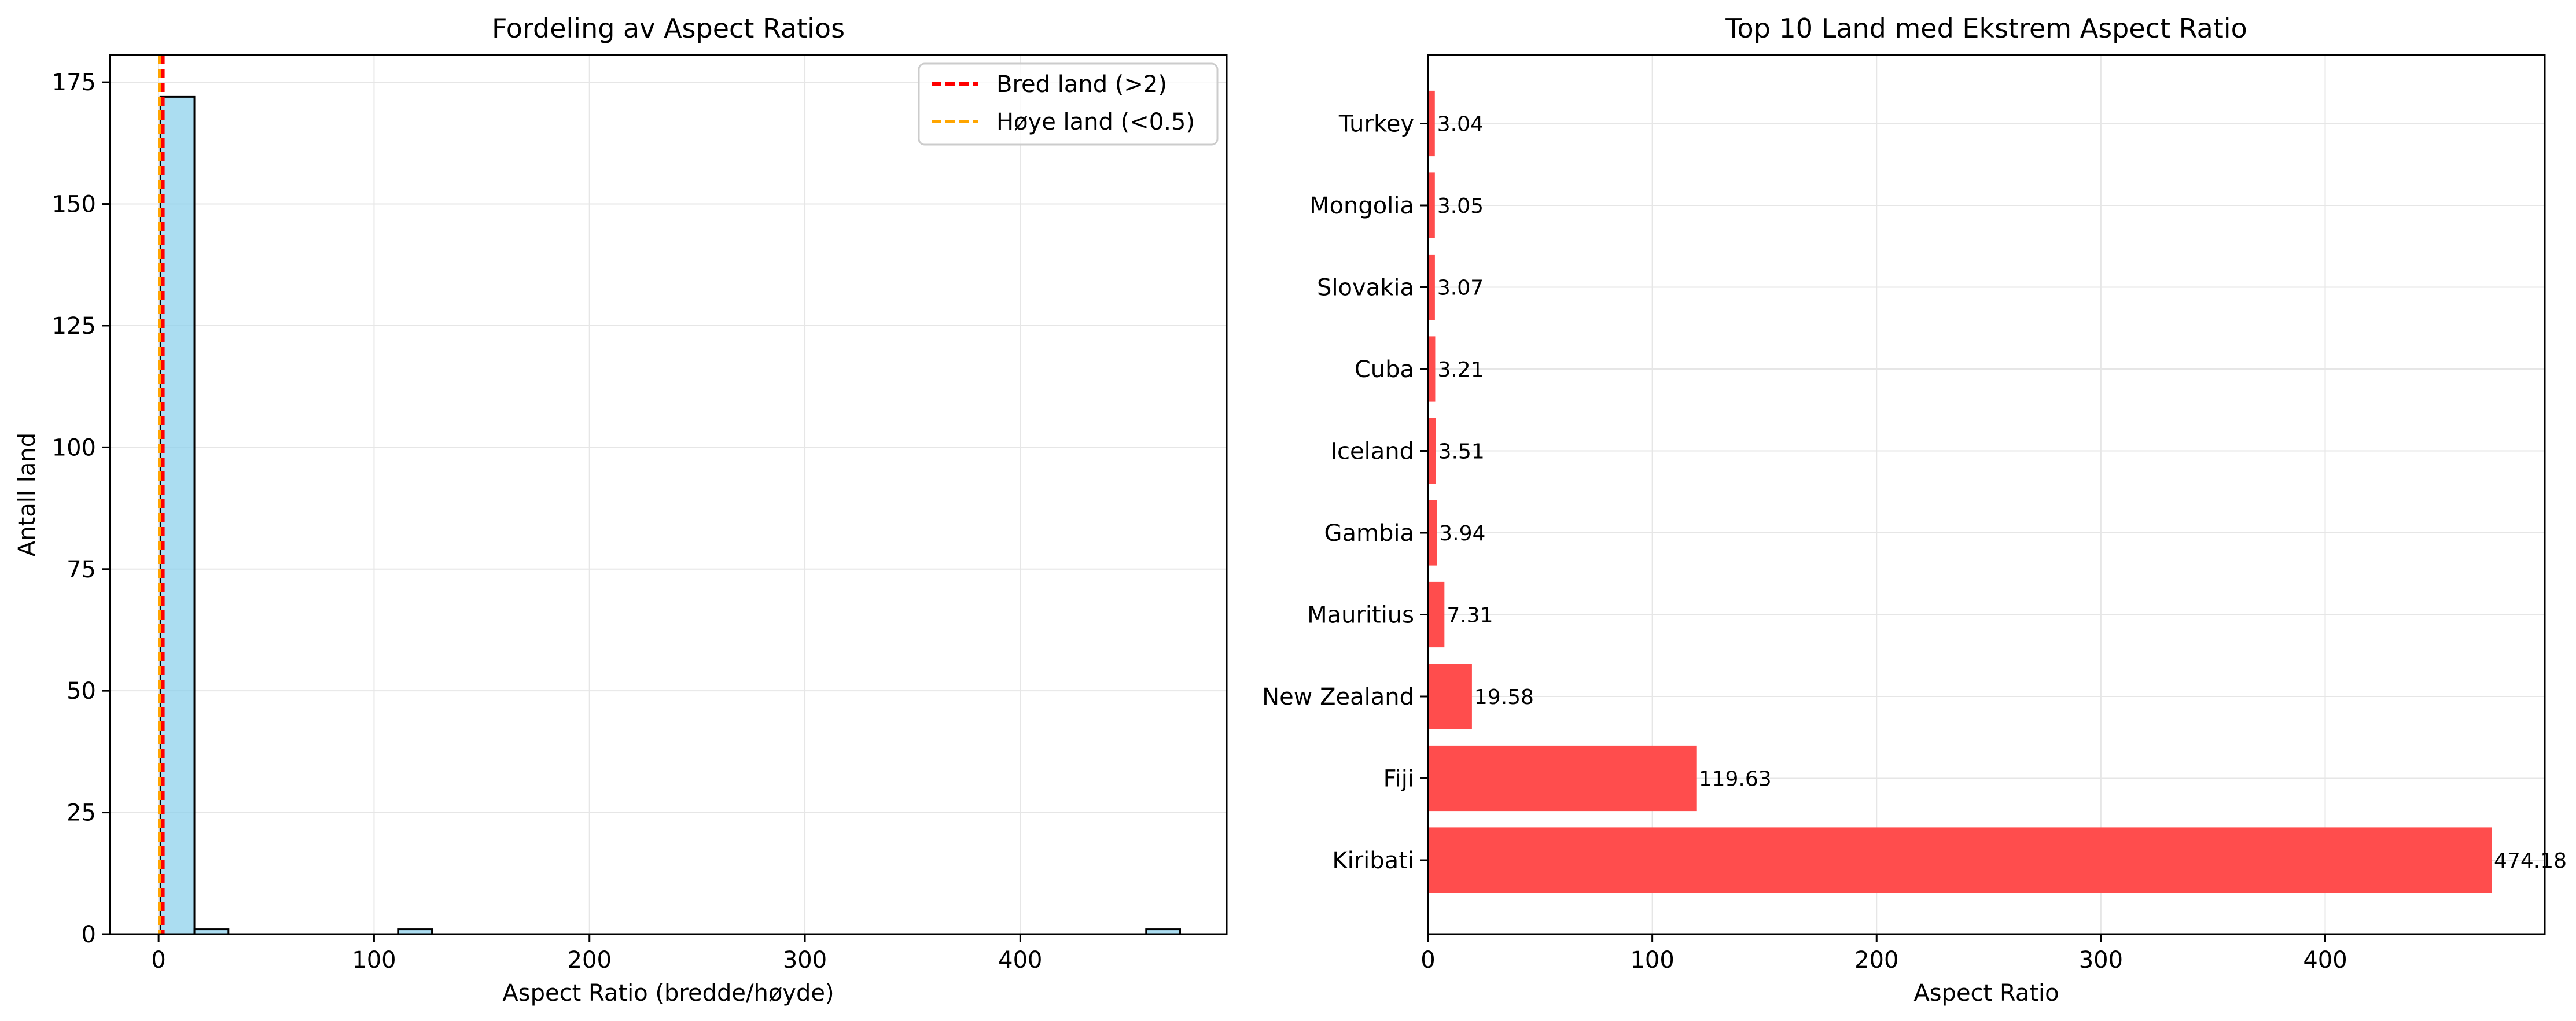  Describe the element at coordinates (1460, 206) in the screenshot. I see `top10-value-label: 3.05` at that location.